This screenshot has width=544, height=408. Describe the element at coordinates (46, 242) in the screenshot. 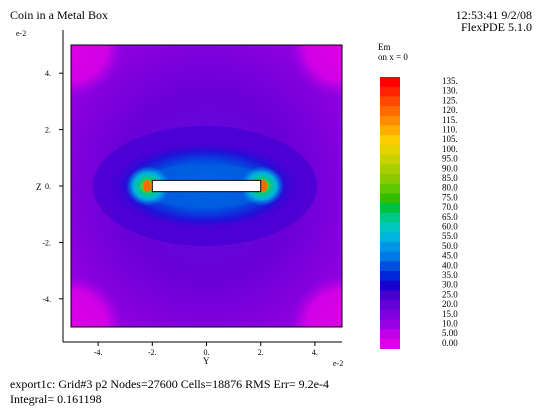

I see `y-tick-label: -2.` at that location.